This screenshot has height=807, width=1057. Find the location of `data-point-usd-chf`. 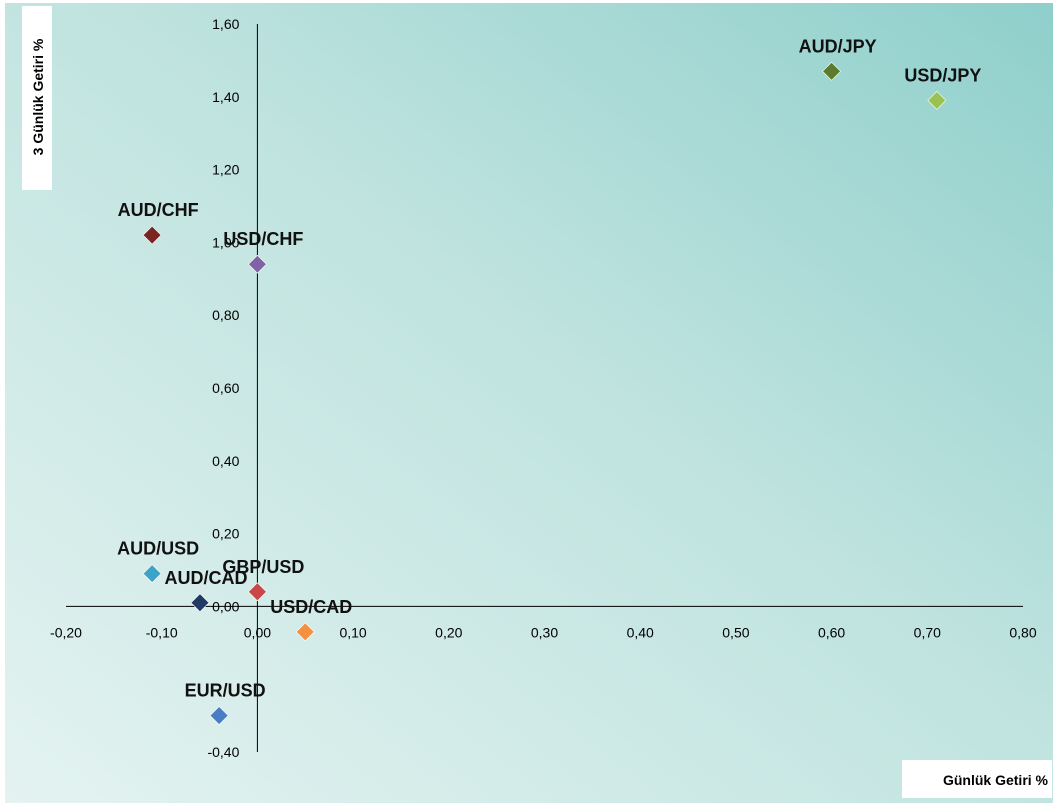

data-point-usd-chf is located at coordinates (257, 264).